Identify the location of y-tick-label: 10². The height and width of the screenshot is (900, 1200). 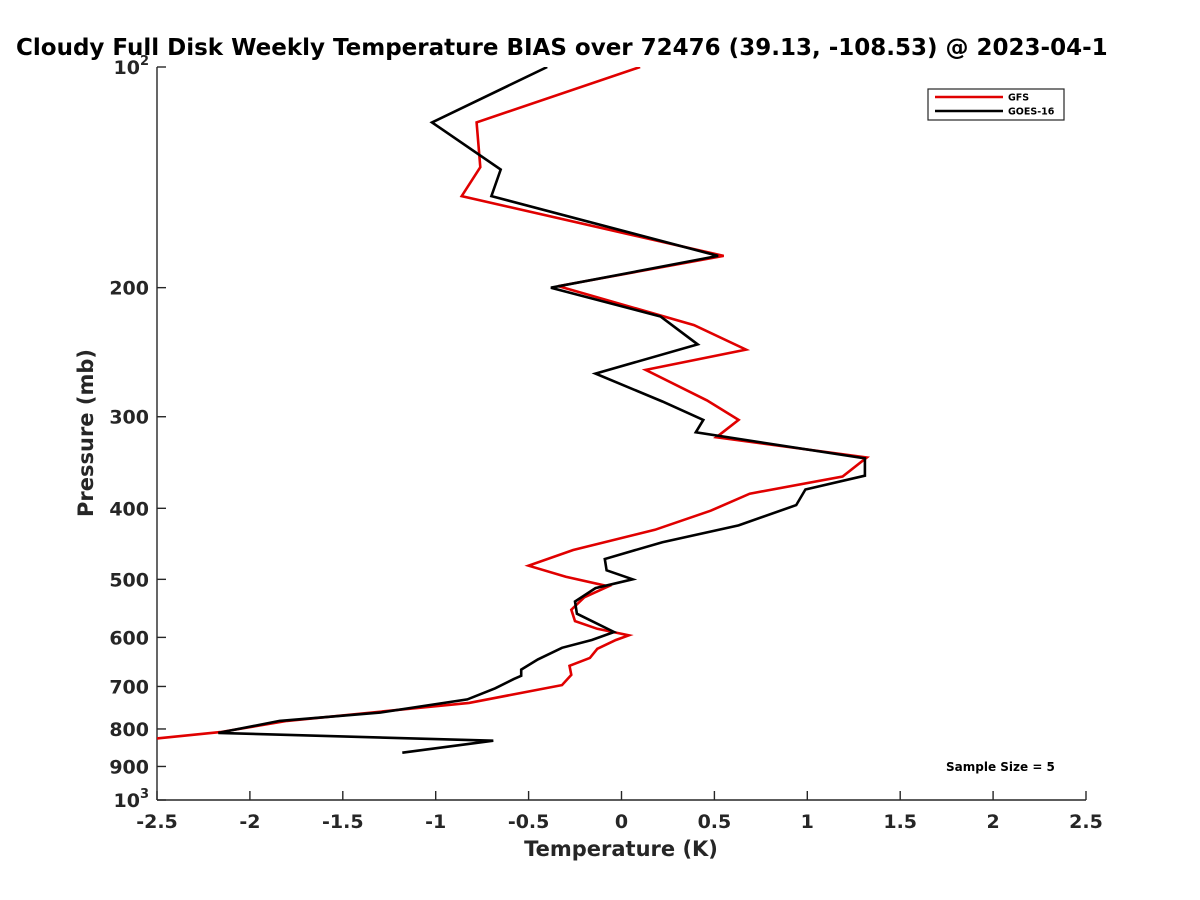
(132, 66).